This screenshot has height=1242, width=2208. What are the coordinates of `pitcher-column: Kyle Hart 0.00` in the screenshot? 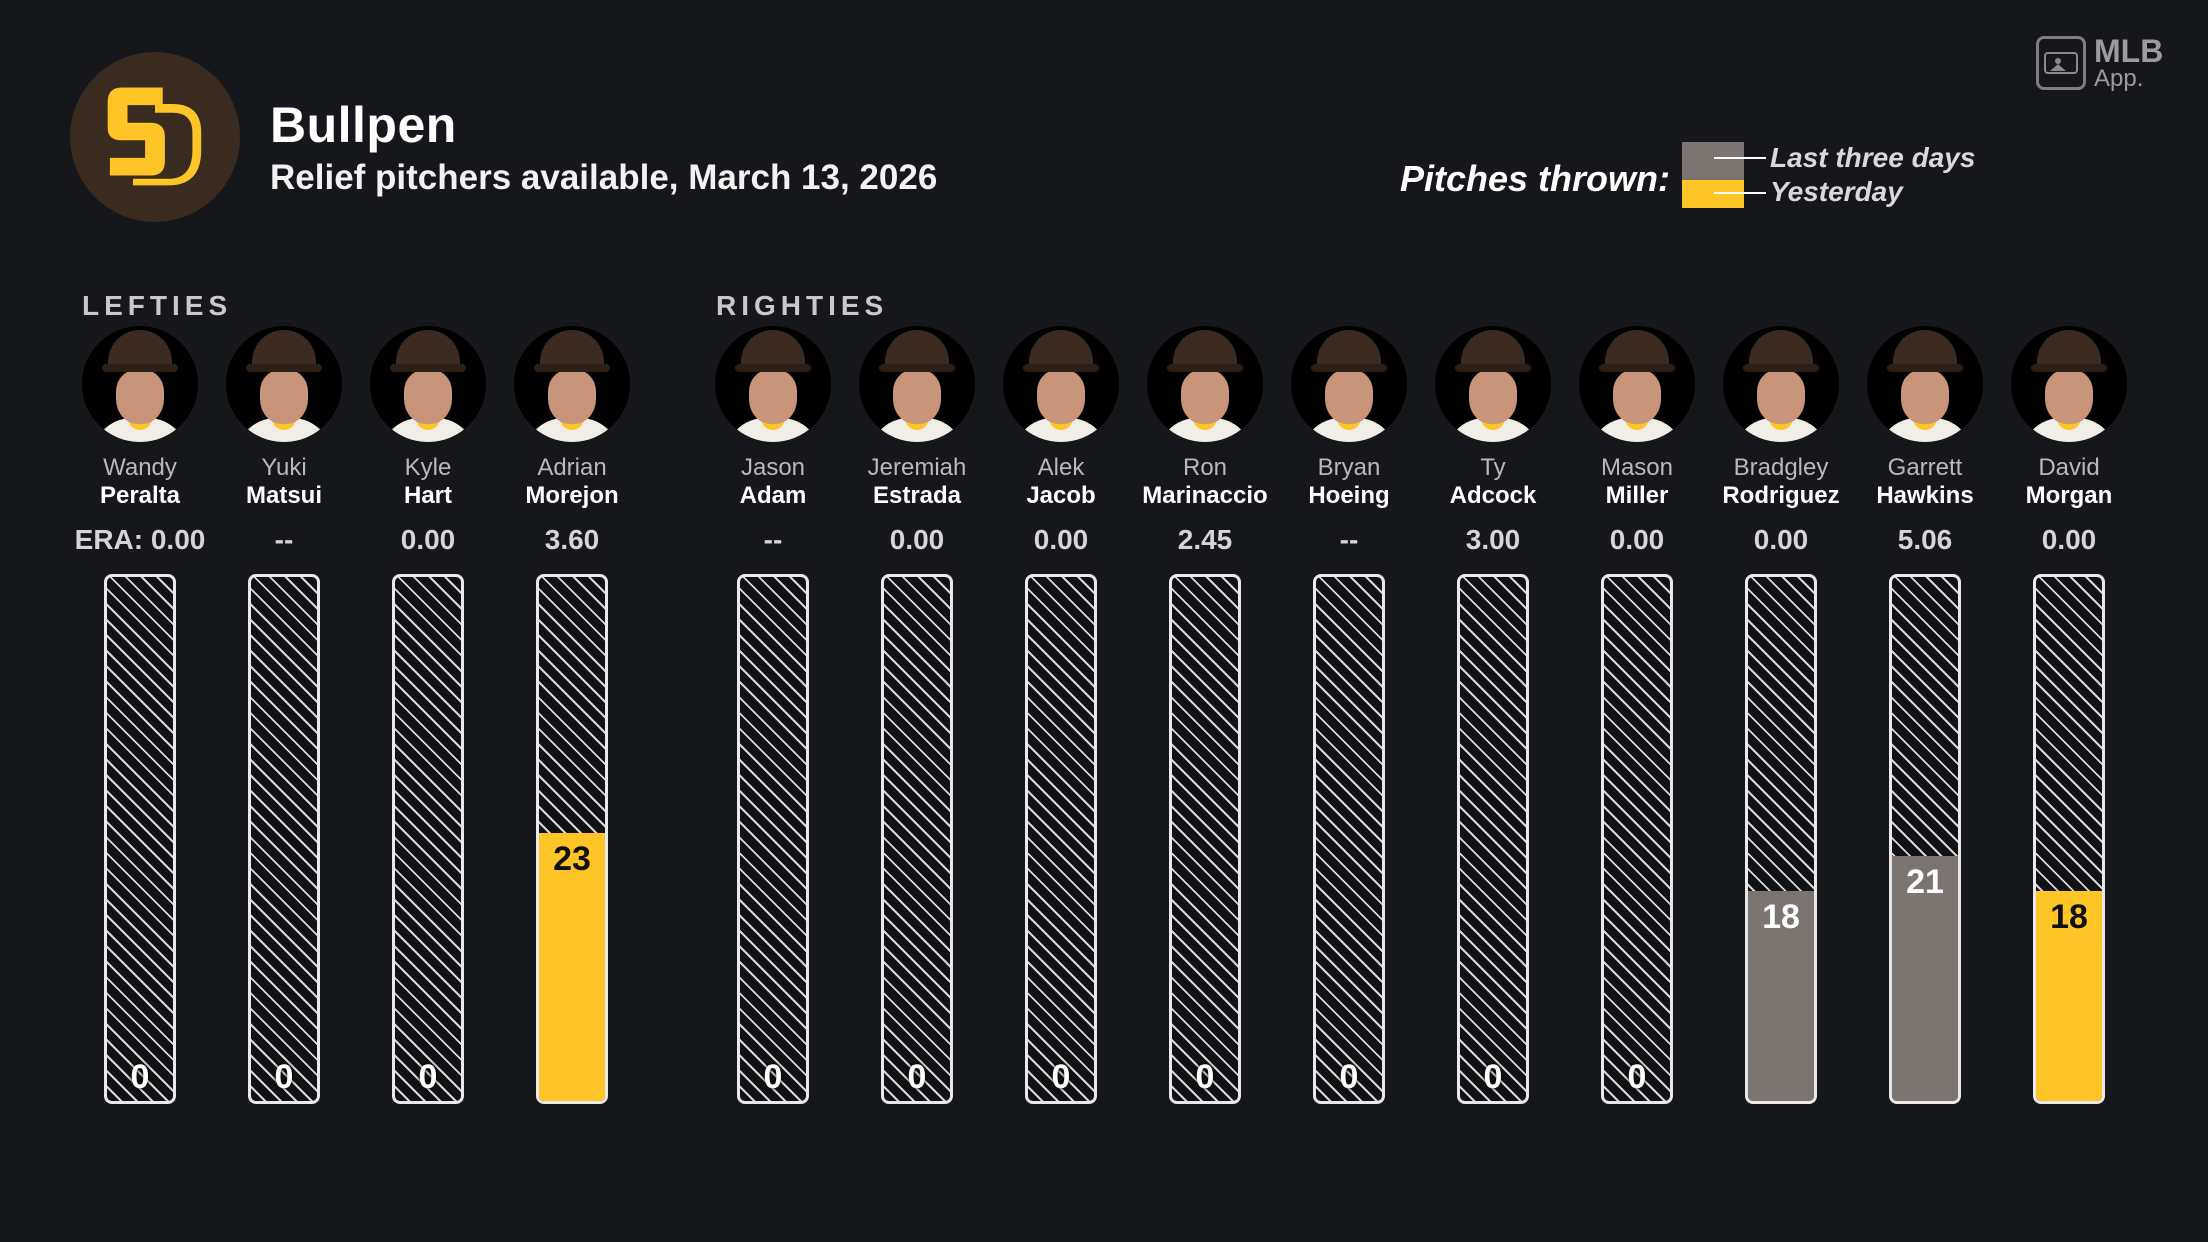 It's located at (428, 441).